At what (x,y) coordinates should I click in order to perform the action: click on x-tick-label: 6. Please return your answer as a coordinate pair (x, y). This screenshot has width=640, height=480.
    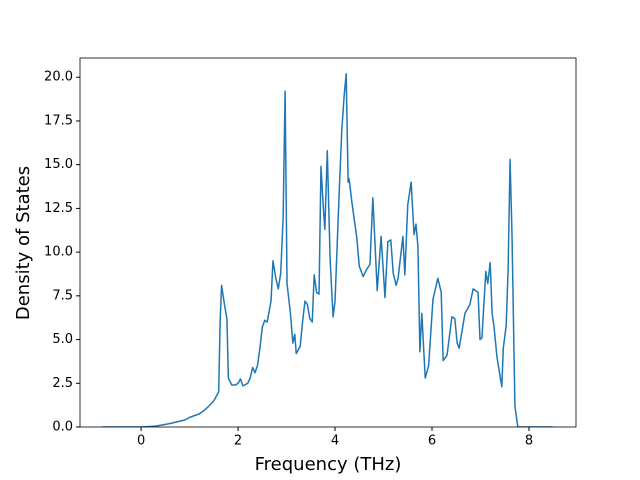
    Looking at the image, I should click on (432, 441).